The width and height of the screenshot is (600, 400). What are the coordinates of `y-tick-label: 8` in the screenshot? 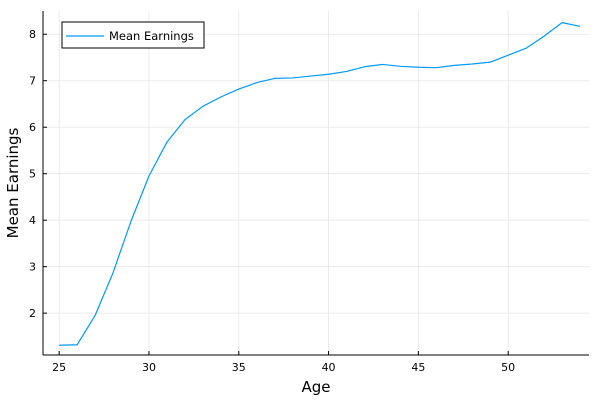 It's located at (32, 34).